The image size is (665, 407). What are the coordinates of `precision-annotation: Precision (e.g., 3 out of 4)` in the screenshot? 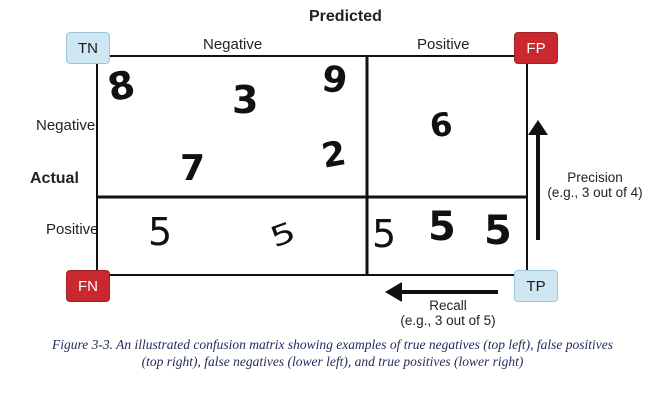 It's located at (595, 185).